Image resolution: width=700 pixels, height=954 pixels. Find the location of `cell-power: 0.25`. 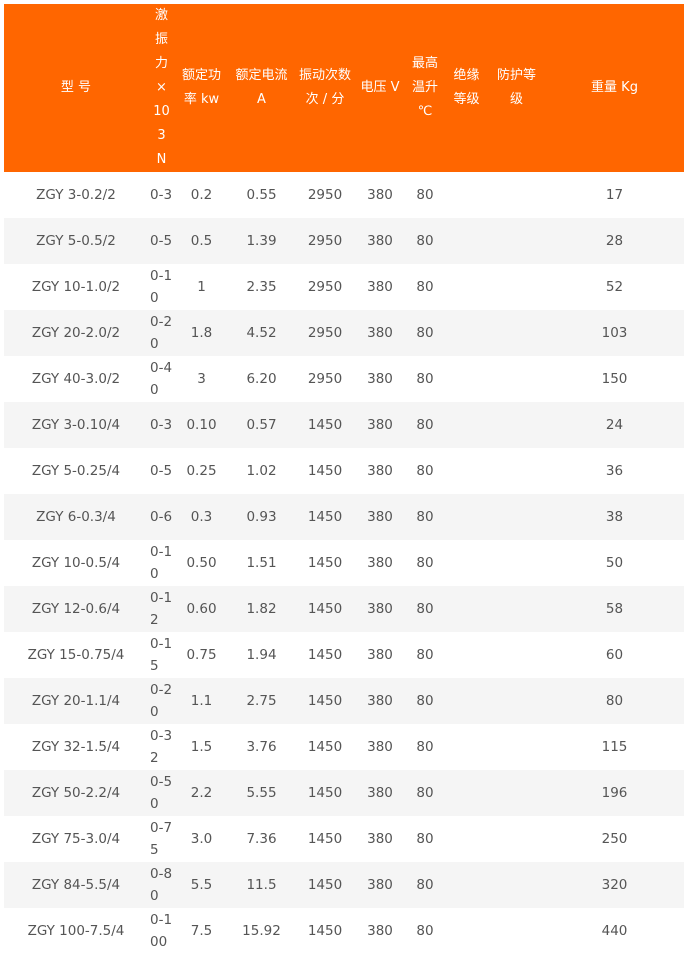

cell-power: 0.25 is located at coordinates (201, 471).